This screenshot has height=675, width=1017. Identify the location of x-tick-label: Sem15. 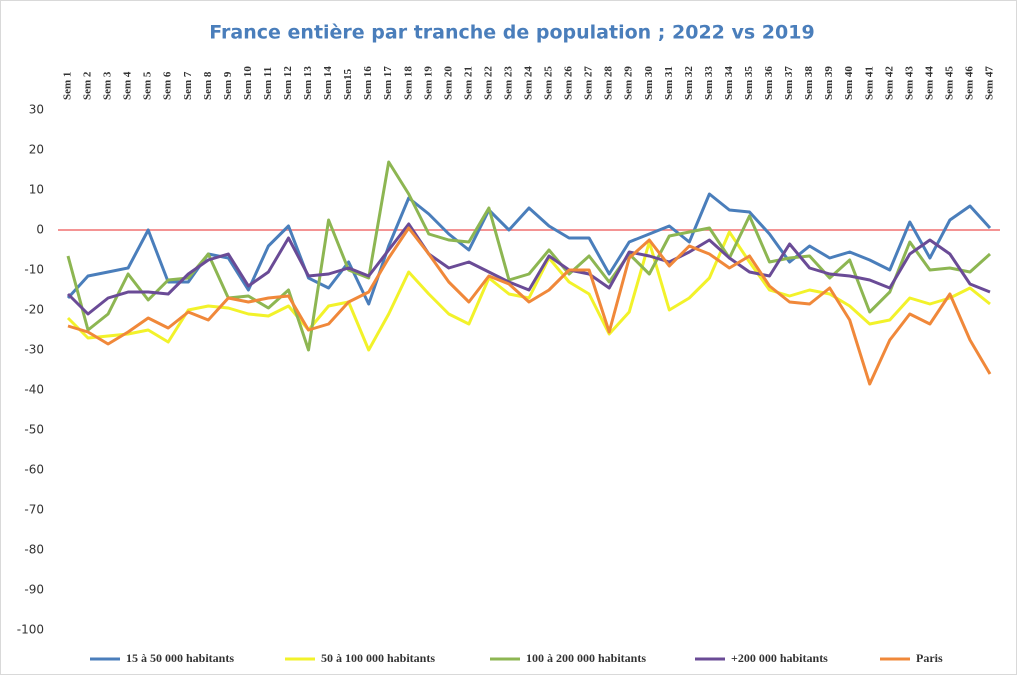
(348, 84).